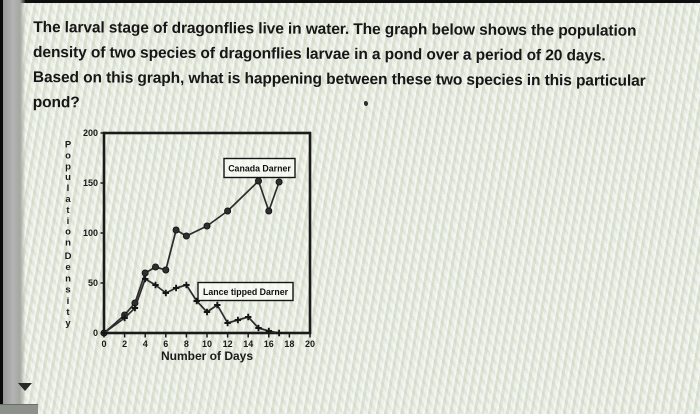 The image size is (700, 414). I want to click on x-axis-ticks: 0 2 4 6 8 10 12 14 16 18 20, so click(208, 341).